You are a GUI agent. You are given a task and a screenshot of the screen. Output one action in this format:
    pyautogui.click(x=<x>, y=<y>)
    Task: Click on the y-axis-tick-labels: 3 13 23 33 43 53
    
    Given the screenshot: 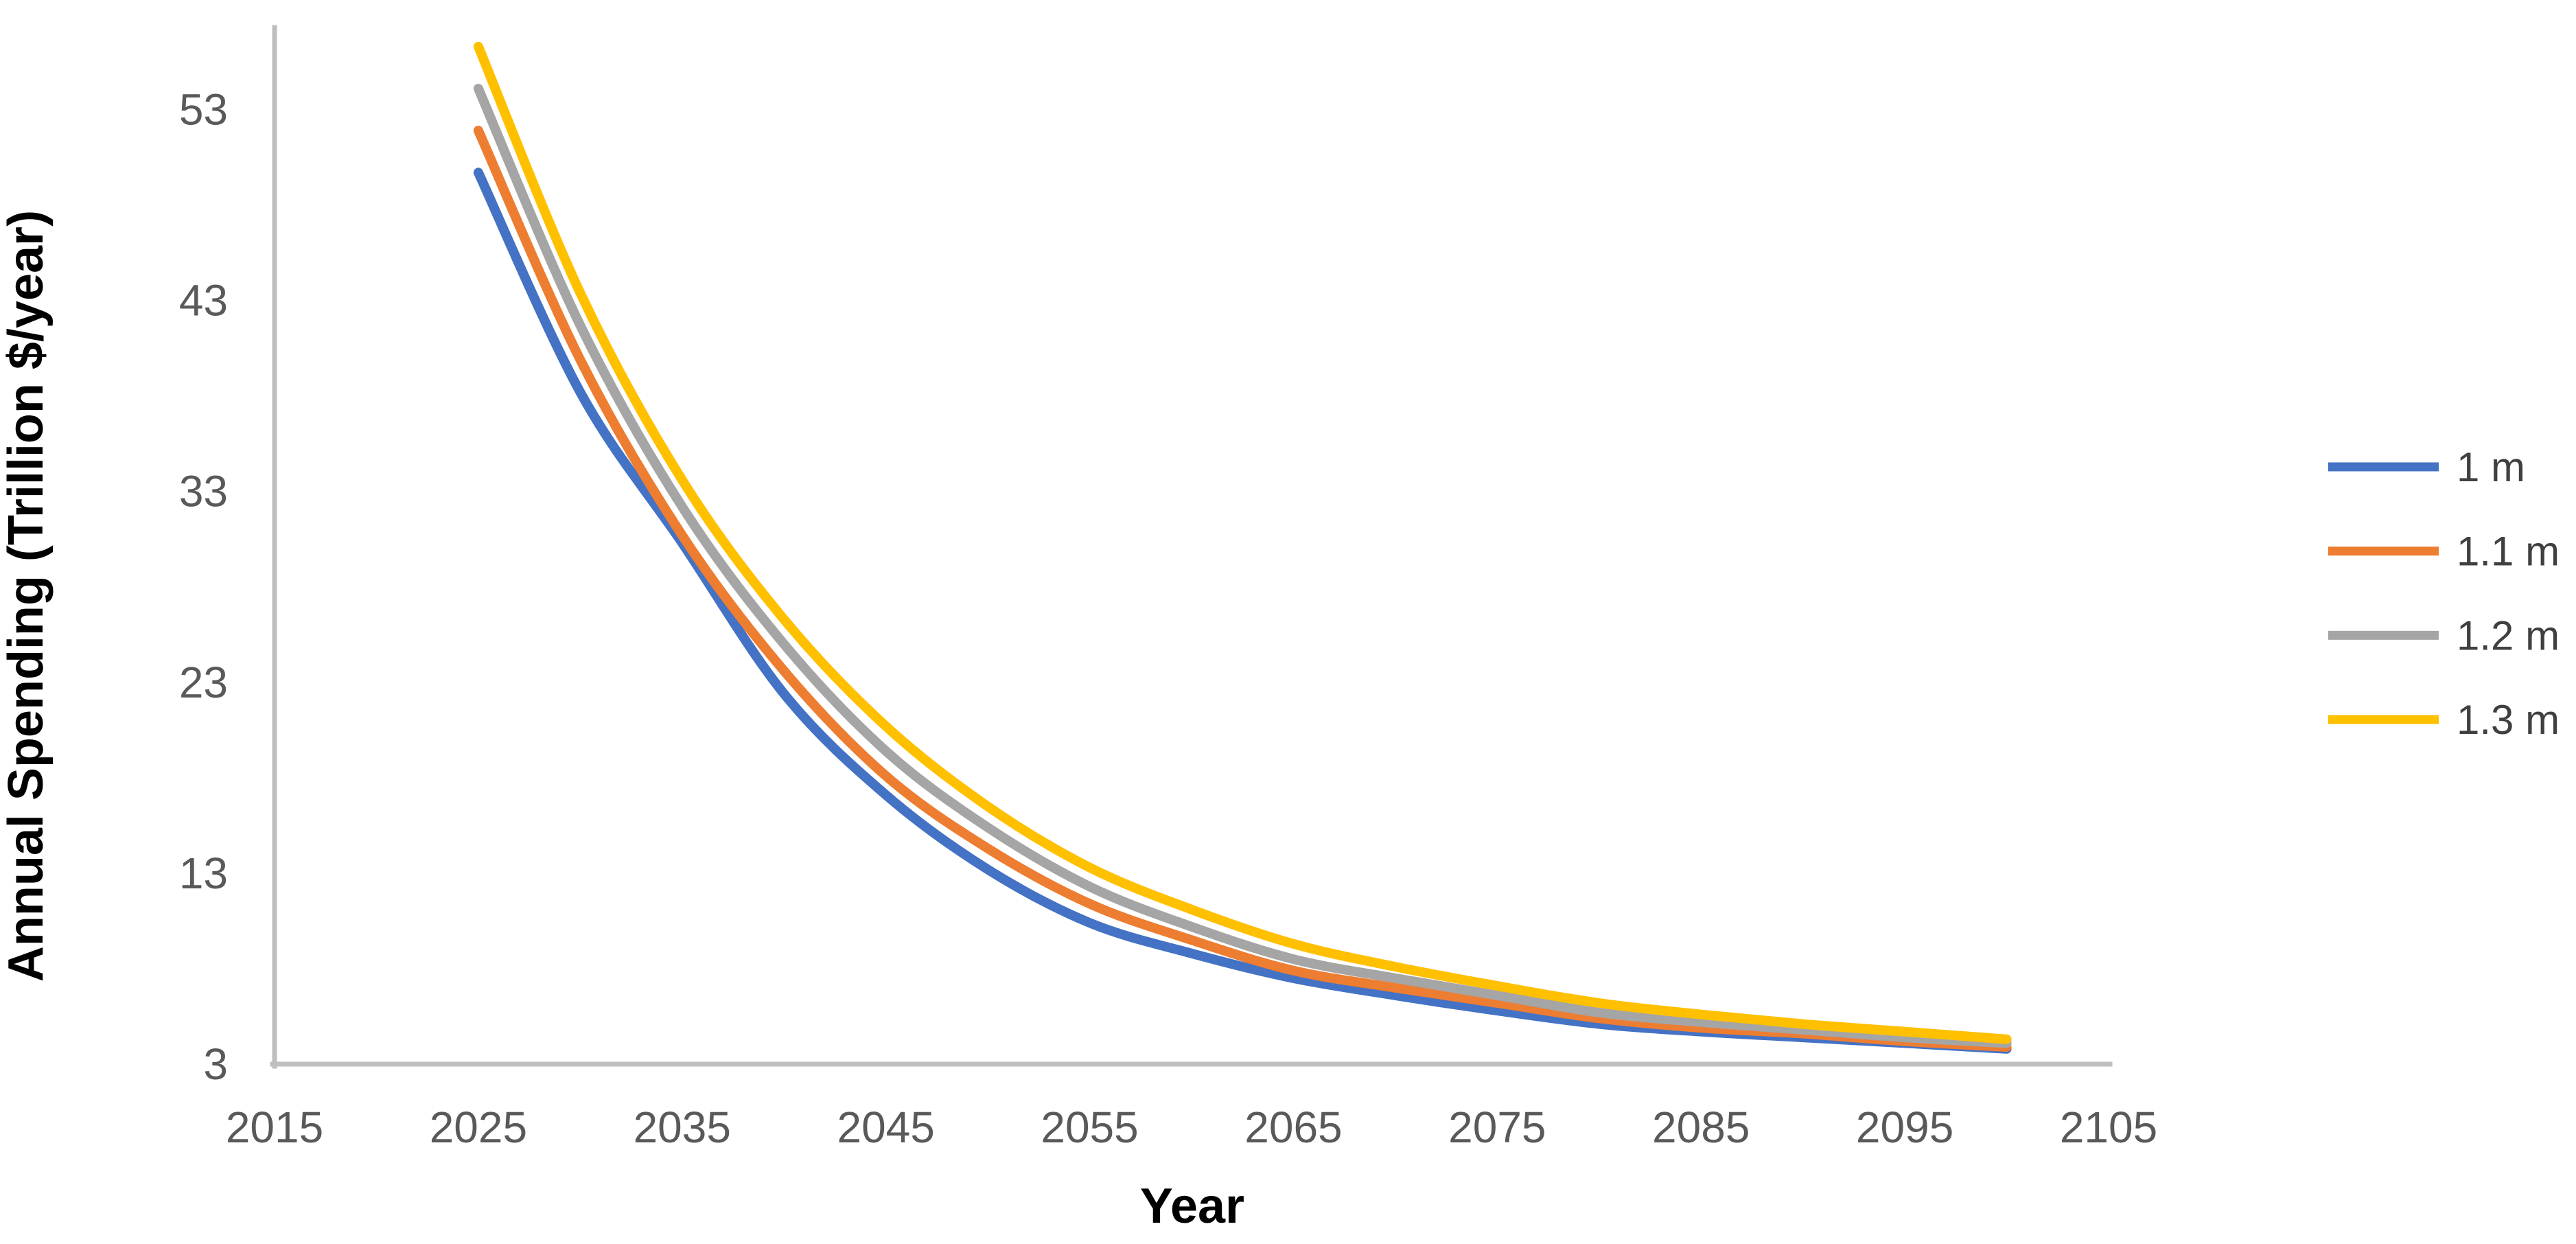 What is the action you would take?
    pyautogui.click(x=203, y=587)
    